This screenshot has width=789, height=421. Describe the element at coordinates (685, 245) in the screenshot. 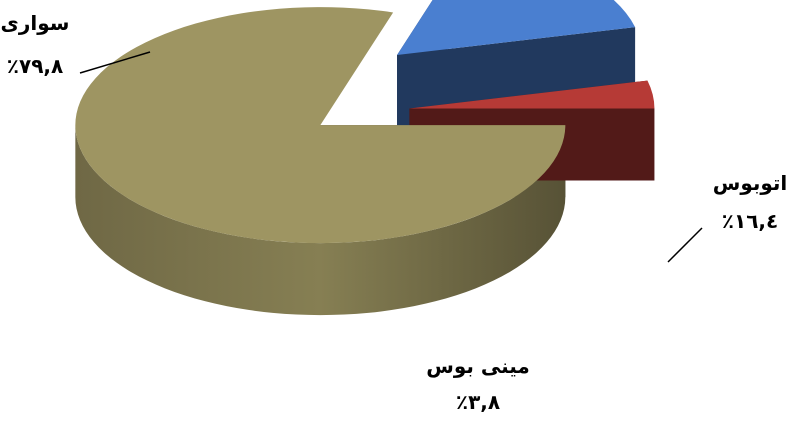

I see `slice-2-leader-line` at that location.